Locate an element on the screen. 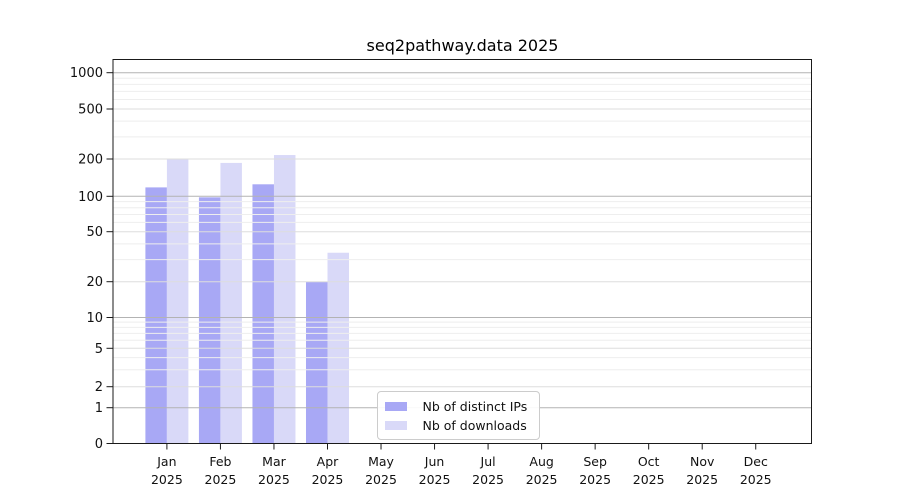 This screenshot has height=500, width=900. bar-downloads-mar is located at coordinates (284, 299).